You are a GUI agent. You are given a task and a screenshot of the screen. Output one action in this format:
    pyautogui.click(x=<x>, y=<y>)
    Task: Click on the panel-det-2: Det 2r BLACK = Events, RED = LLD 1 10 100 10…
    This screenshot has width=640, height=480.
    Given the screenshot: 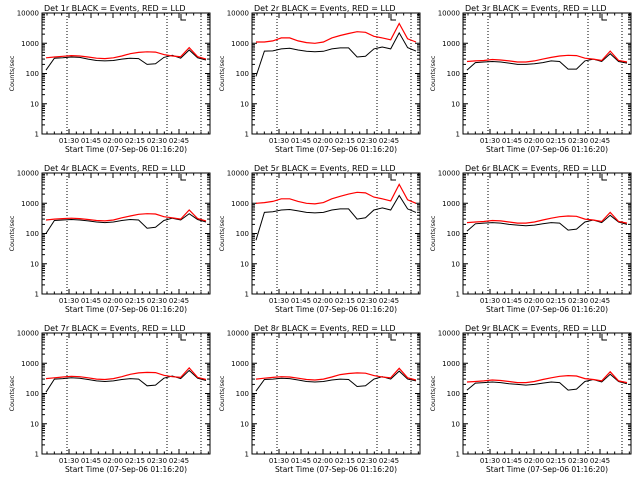 What is the action you would take?
    pyautogui.click(x=319, y=79)
    